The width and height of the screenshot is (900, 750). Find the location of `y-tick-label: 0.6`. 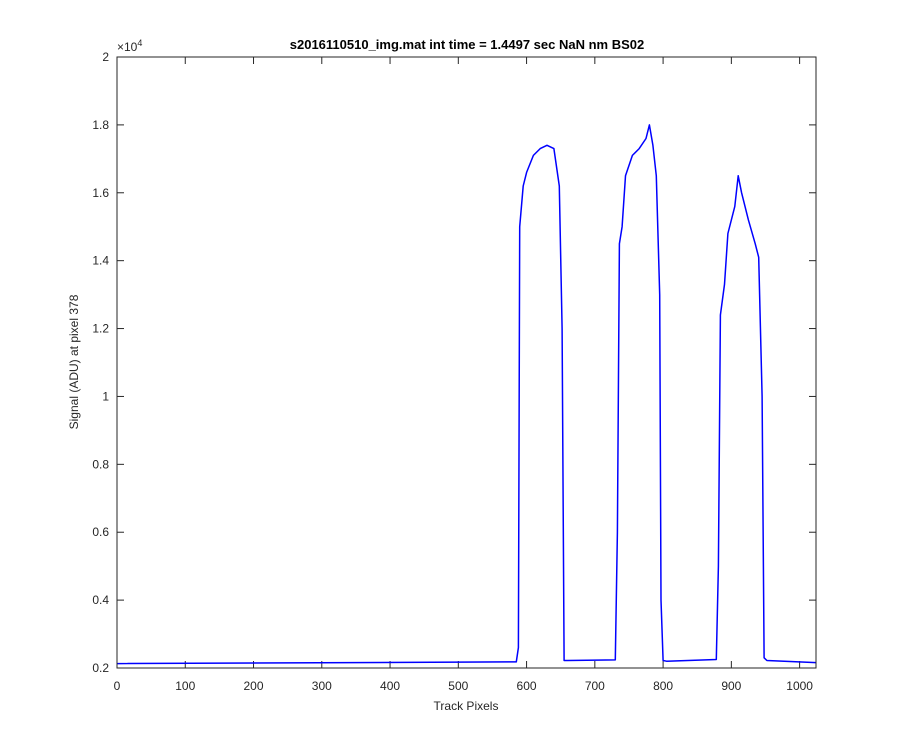

y-tick-label: 0.6 is located at coordinates (100, 532).